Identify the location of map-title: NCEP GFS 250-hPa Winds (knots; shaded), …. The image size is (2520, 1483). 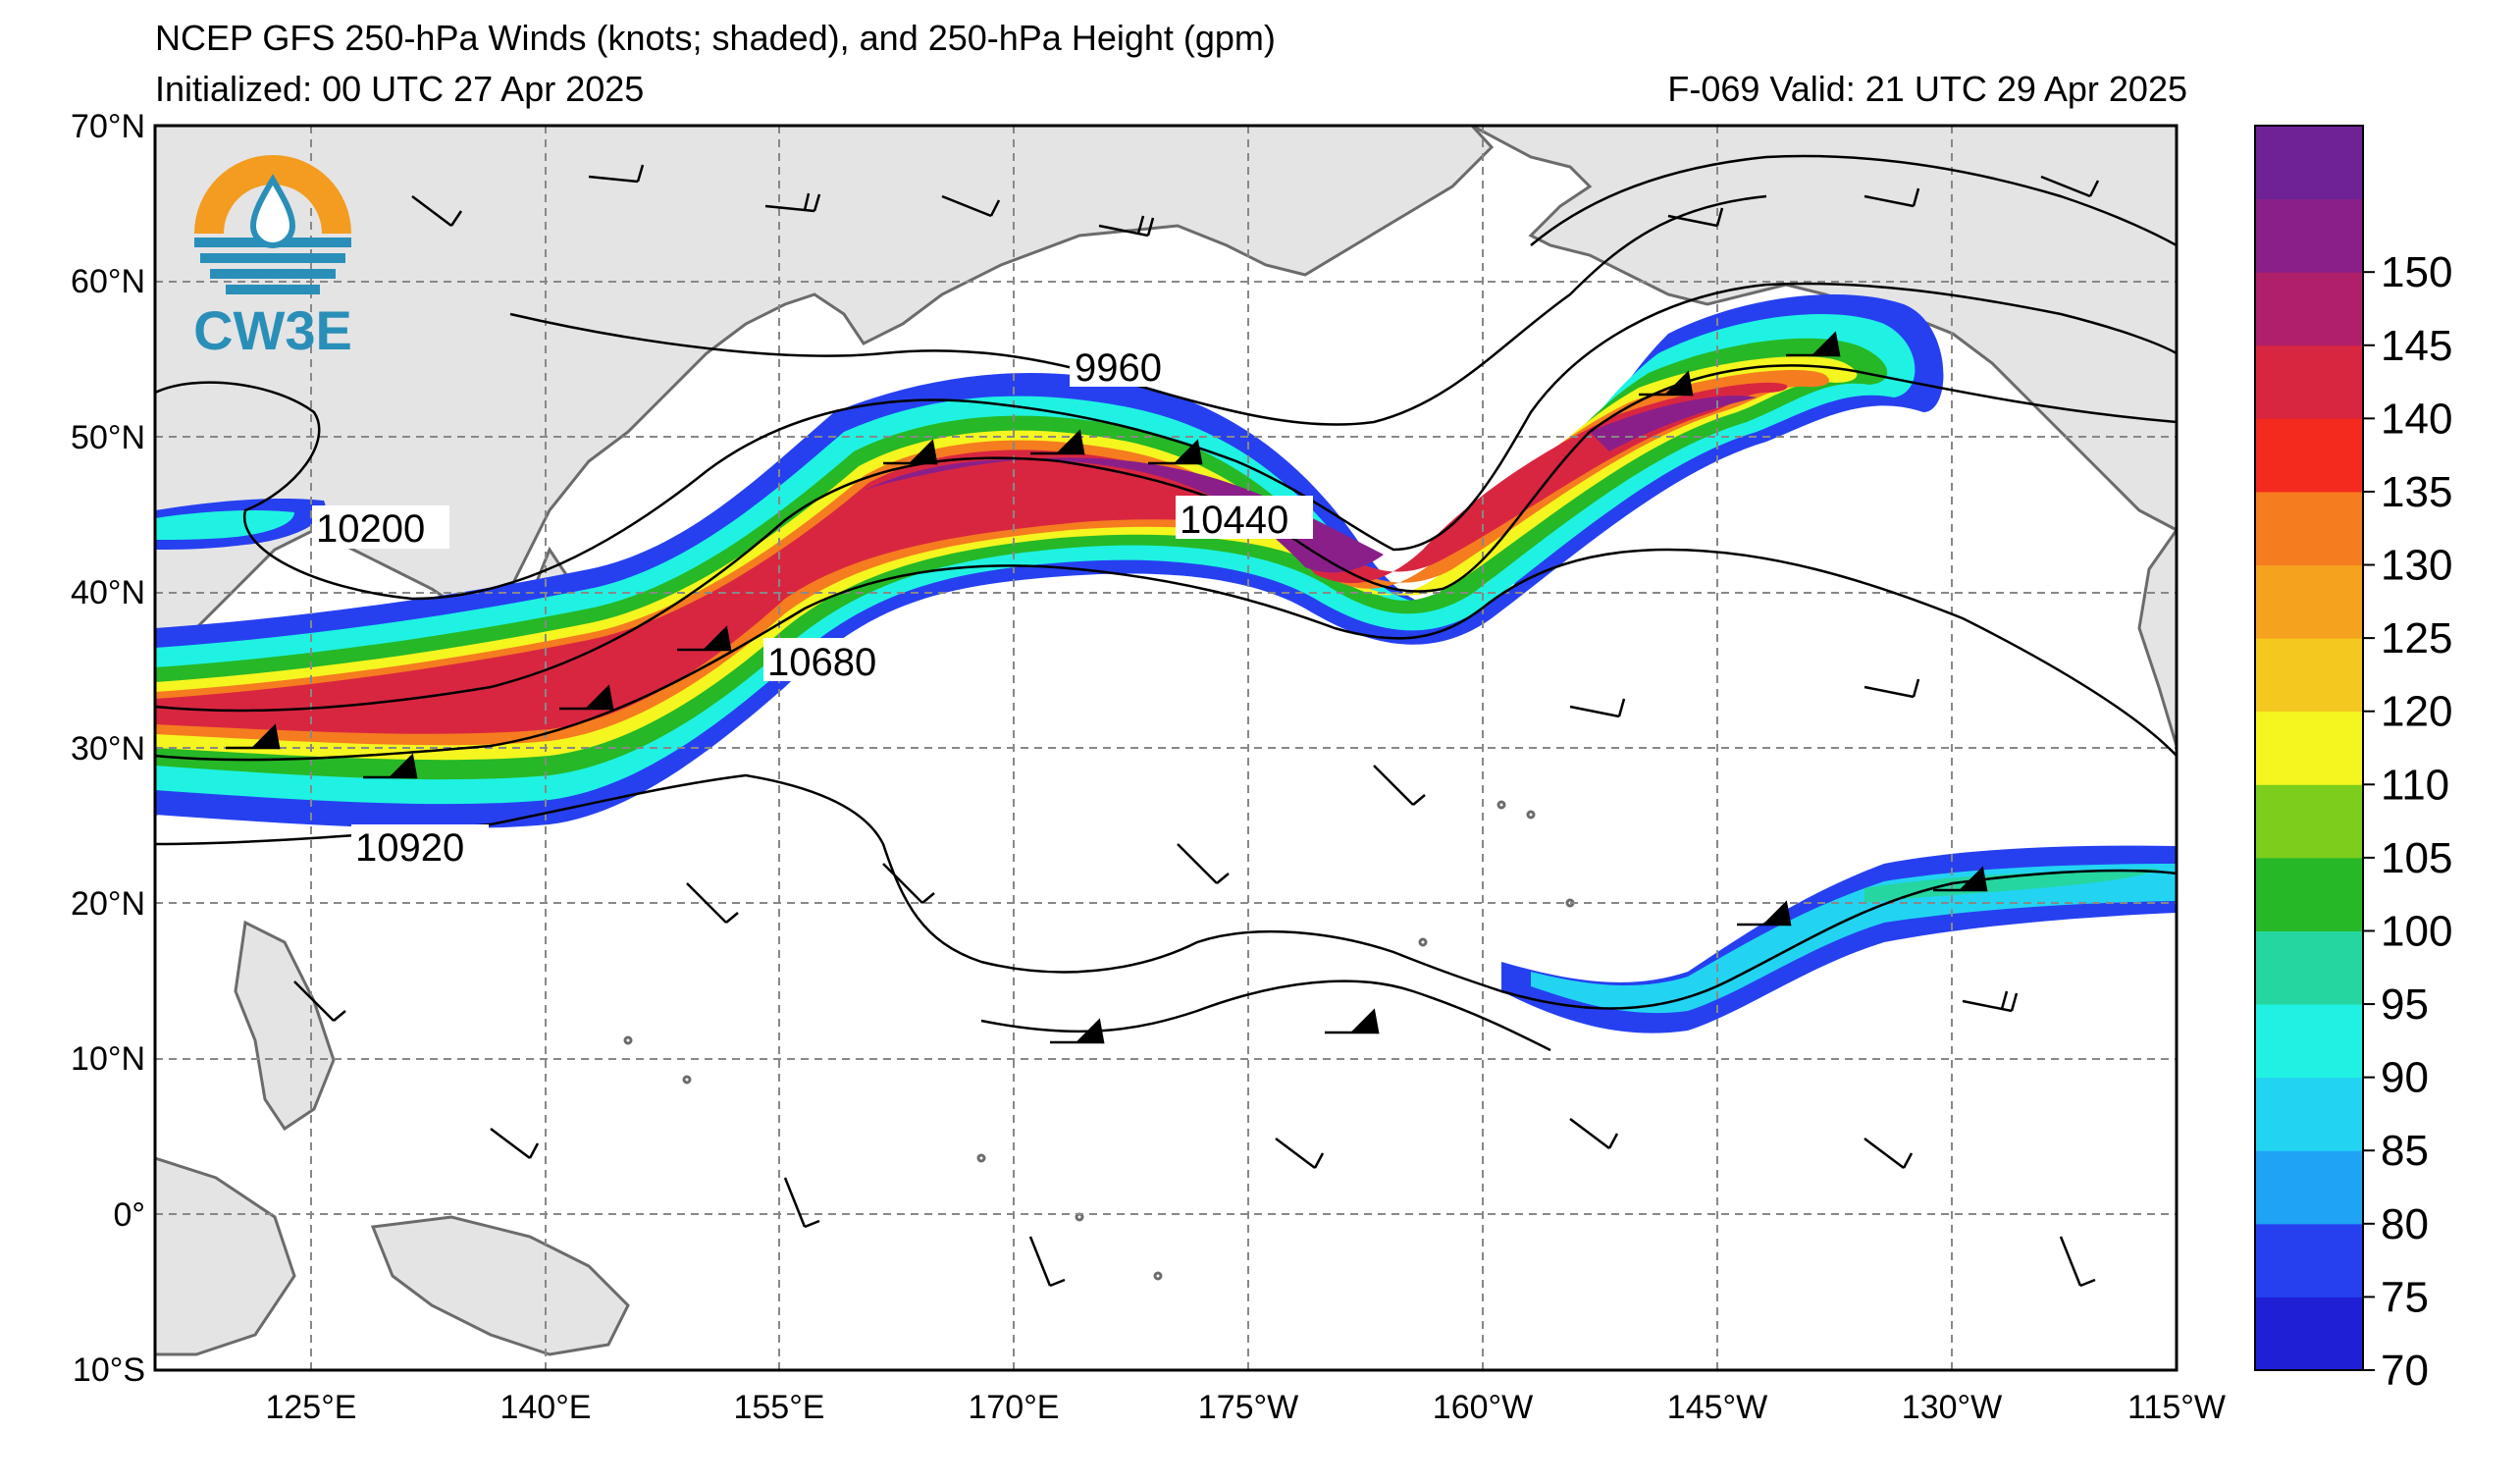
(715, 38).